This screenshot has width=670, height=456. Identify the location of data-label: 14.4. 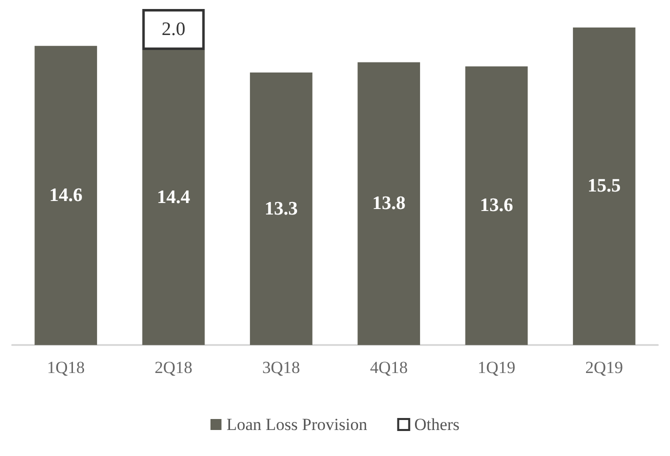
(173, 197).